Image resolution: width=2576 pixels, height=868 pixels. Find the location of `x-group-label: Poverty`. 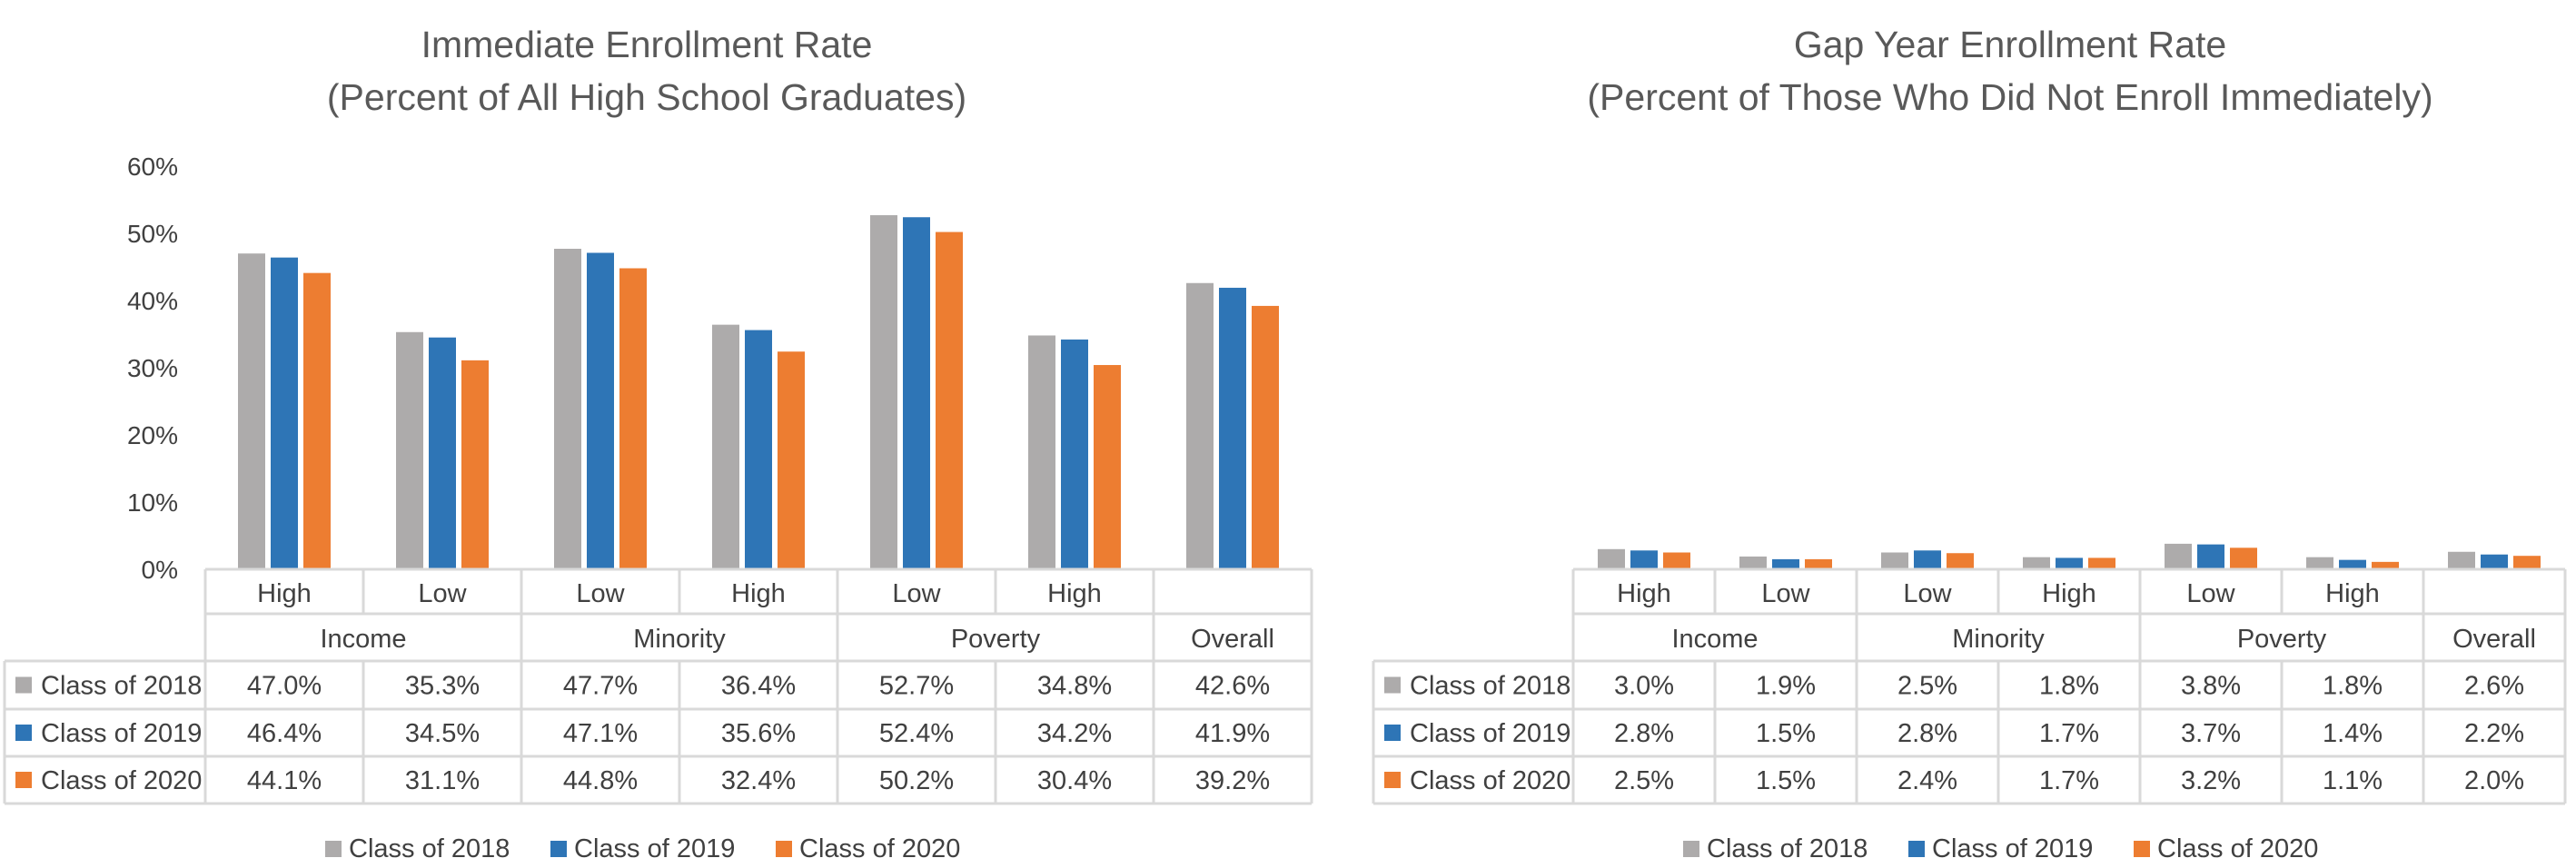

x-group-label: Poverty is located at coordinates (996, 639).